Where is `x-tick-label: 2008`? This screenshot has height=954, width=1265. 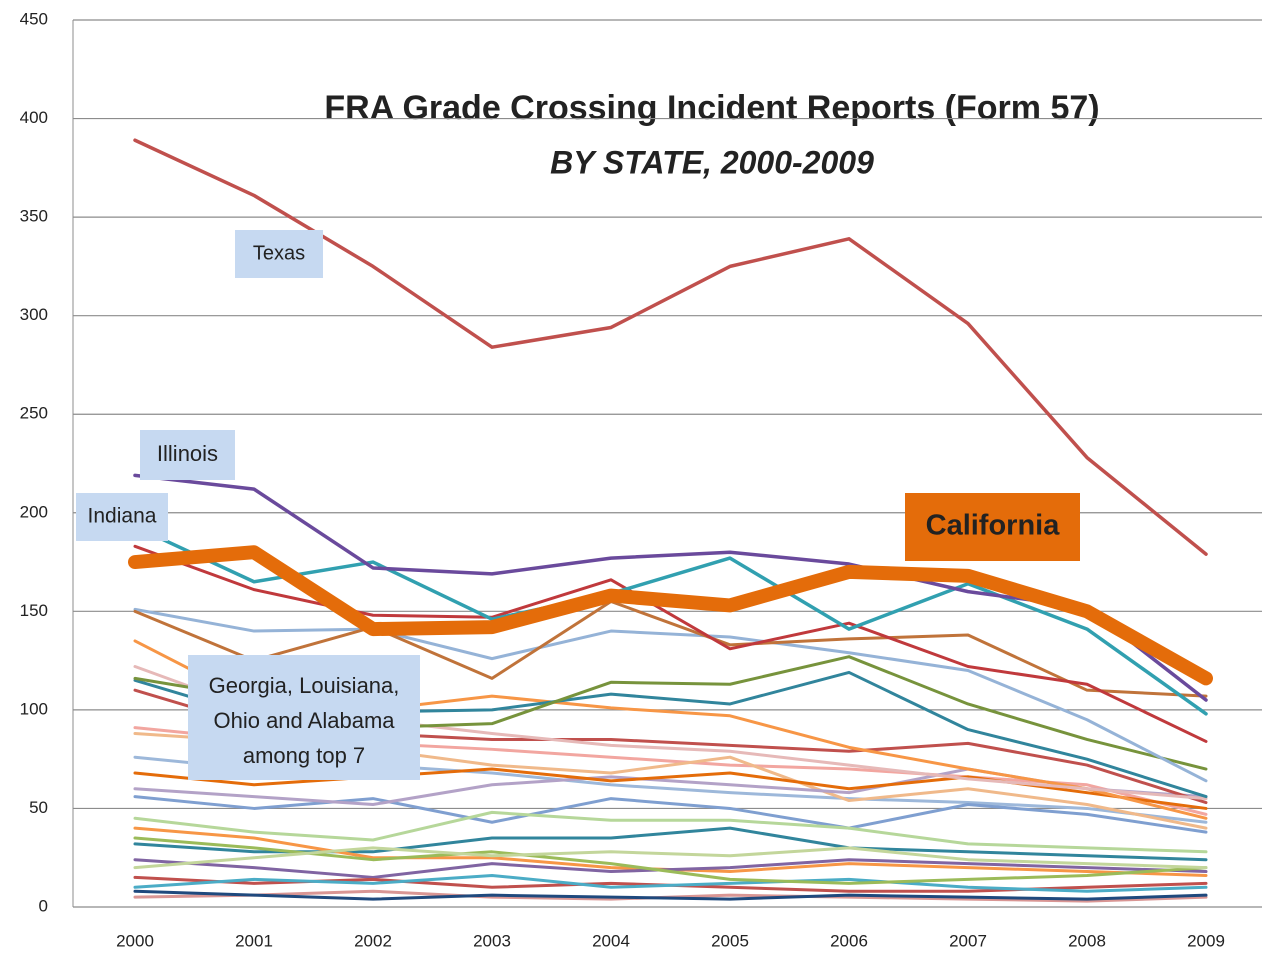
x-tick-label: 2008 is located at coordinates (1087, 940).